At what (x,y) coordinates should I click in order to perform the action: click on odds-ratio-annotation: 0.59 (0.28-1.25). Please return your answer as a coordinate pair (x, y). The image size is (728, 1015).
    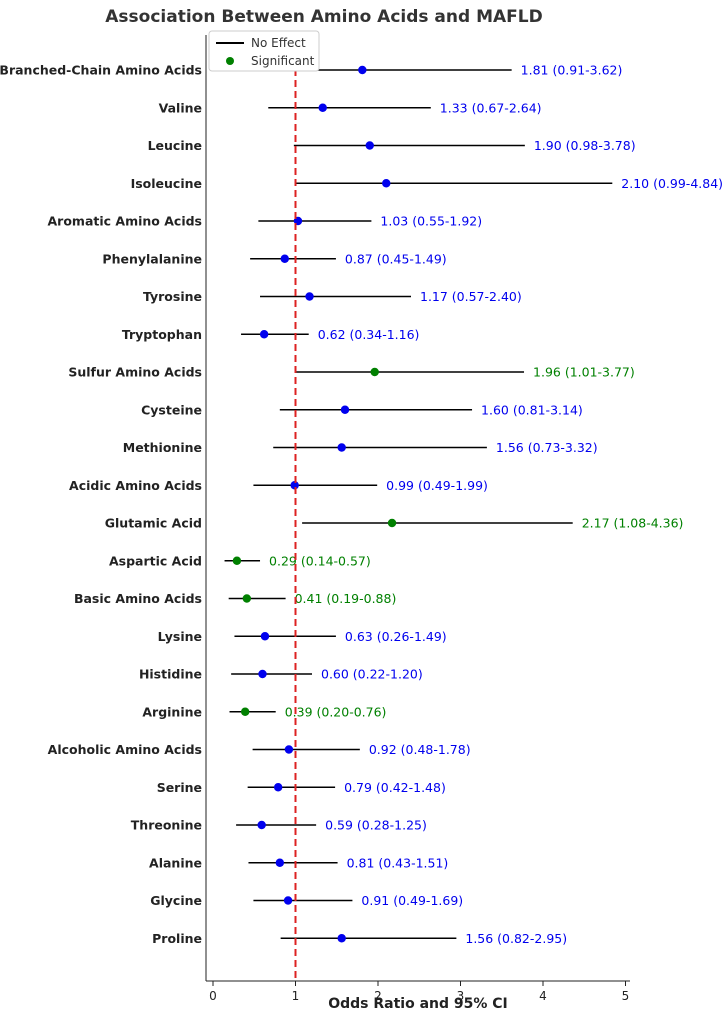
    Looking at the image, I should click on (376, 825).